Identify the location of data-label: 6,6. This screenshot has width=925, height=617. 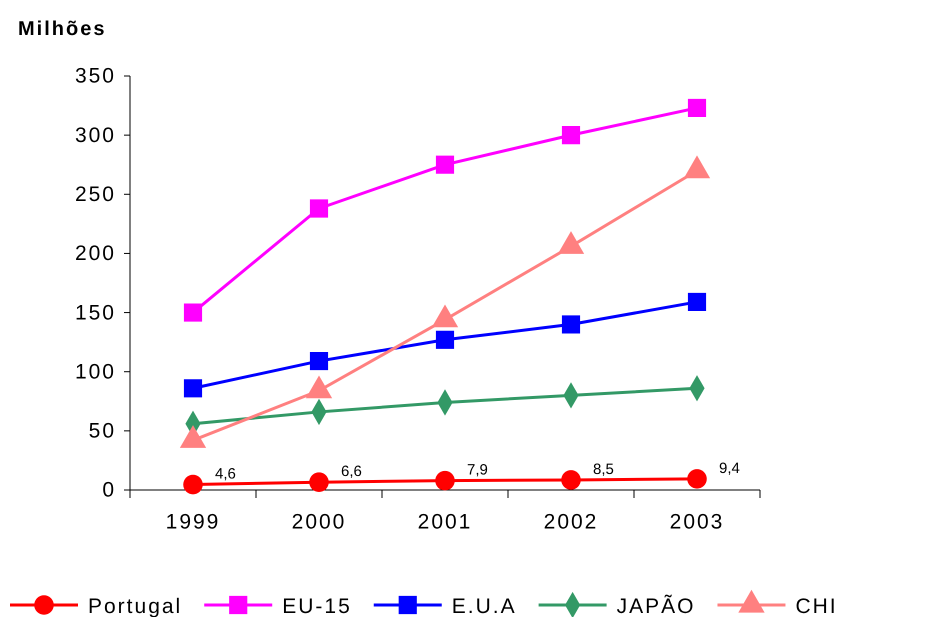
(351, 471).